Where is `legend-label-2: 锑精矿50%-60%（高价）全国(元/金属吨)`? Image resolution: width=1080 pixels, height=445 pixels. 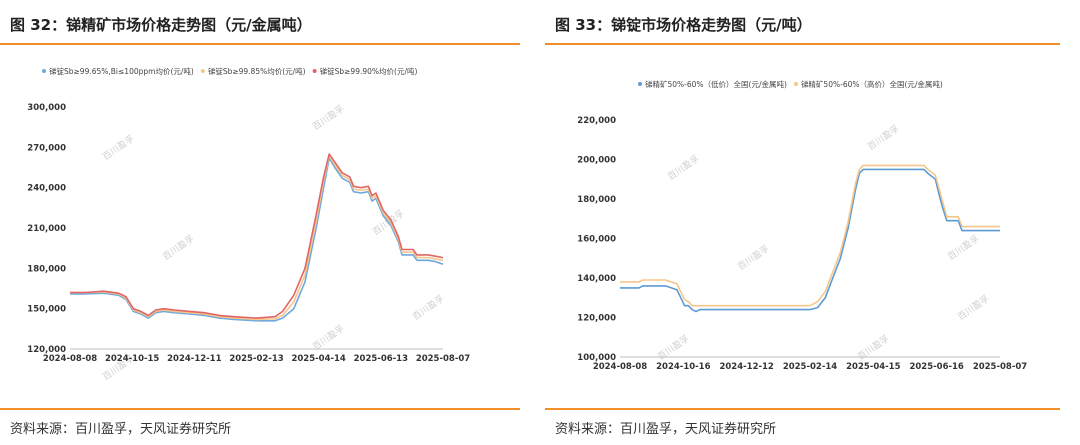 legend-label-2: 锑精矿50%-60%（高价）全国(元/金属吨) is located at coordinates (872, 84).